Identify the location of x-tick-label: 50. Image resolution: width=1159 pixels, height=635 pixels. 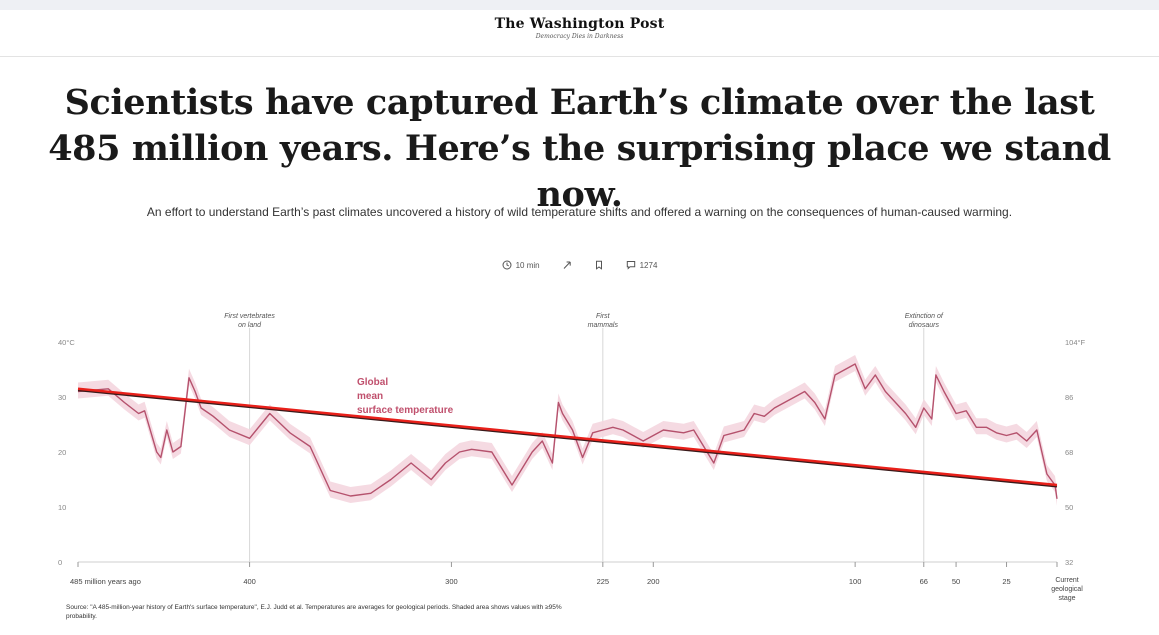
(956, 581).